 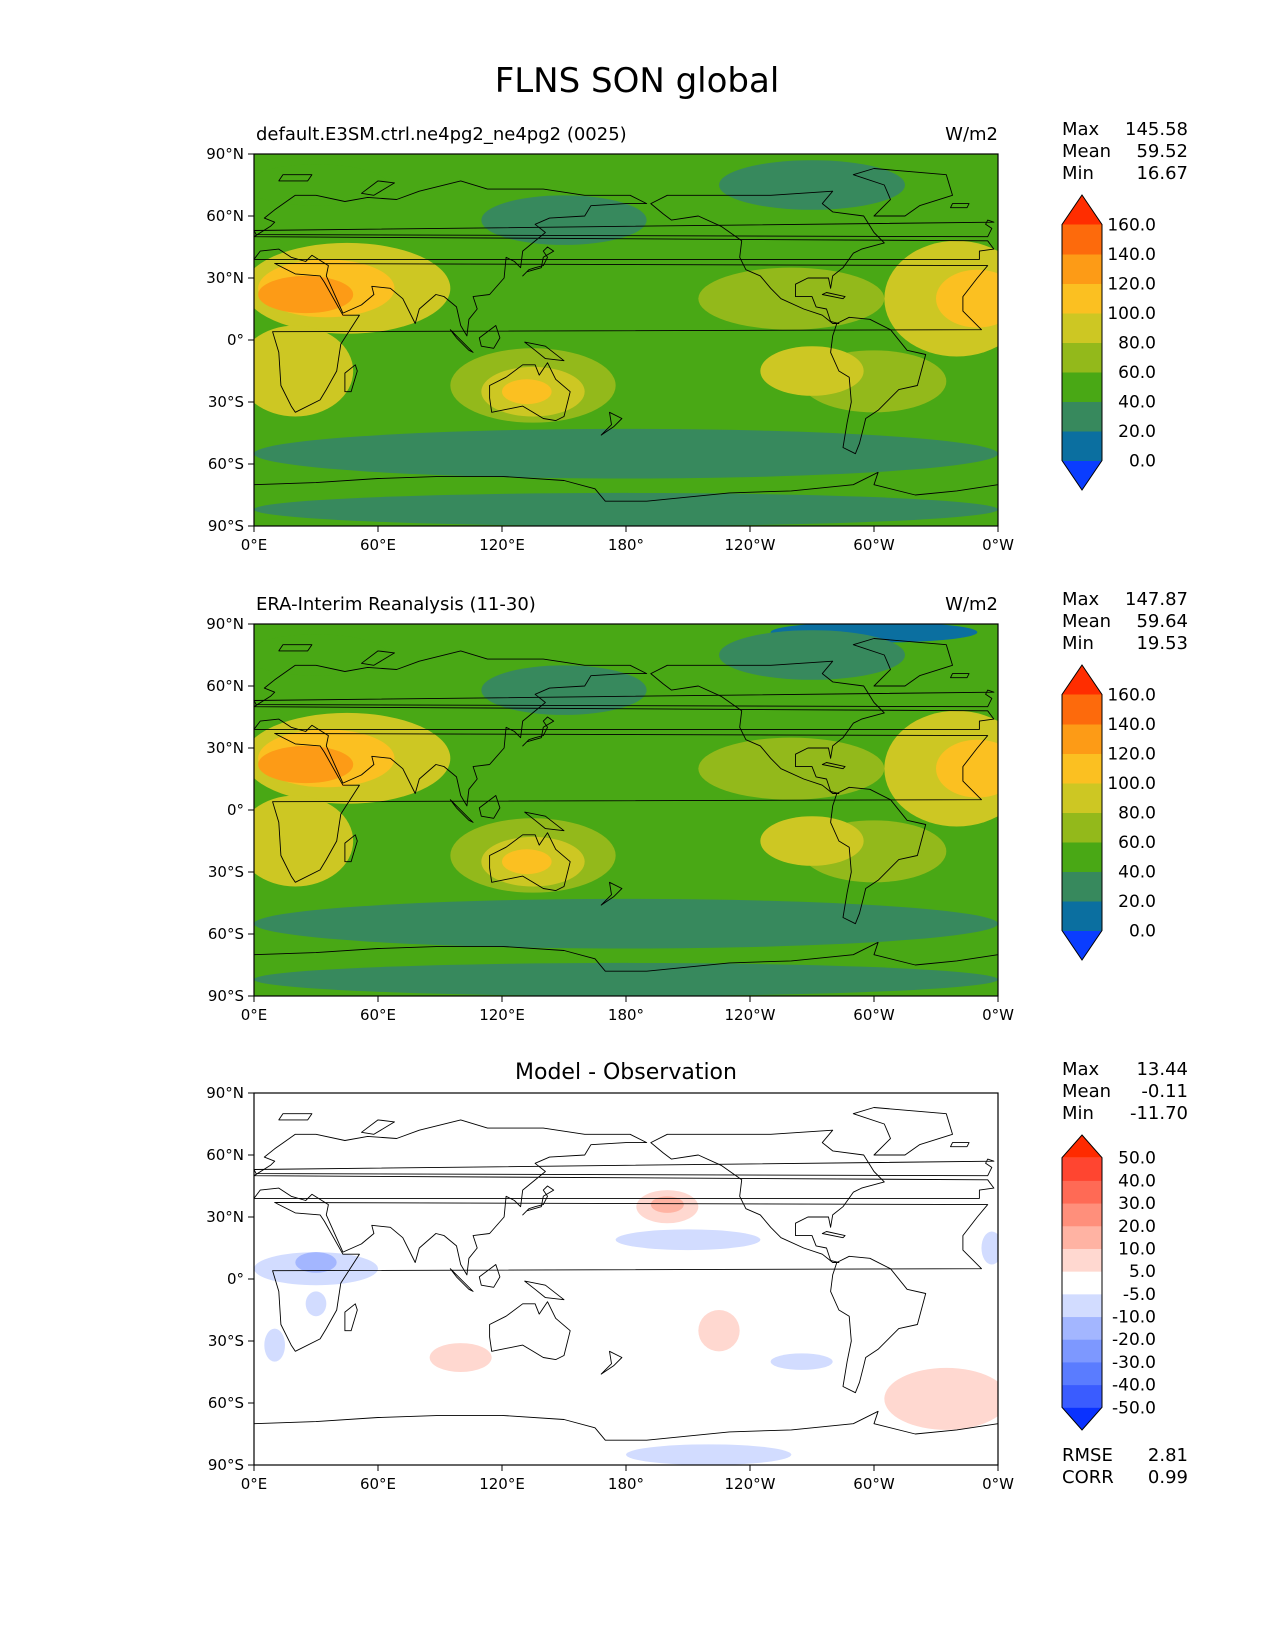 I want to click on colorbar-label: 100.0, so click(x=1131, y=784).